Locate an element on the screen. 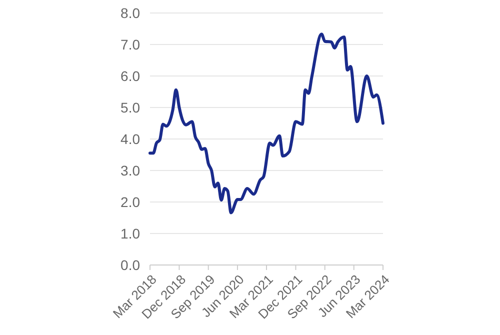 This screenshot has width=500, height=335. y-tick-label: 7.0 is located at coordinates (130, 44).